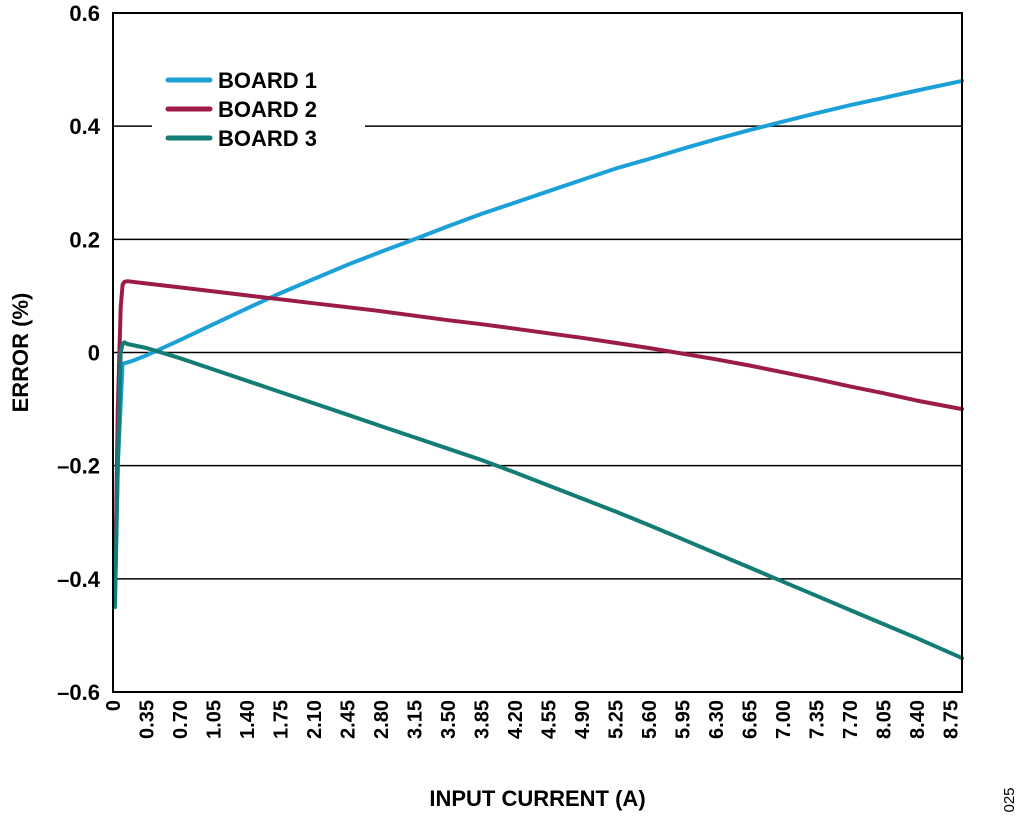 The height and width of the screenshot is (816, 1024). I want to click on x-tick-label: 5.95, so click(684, 719).